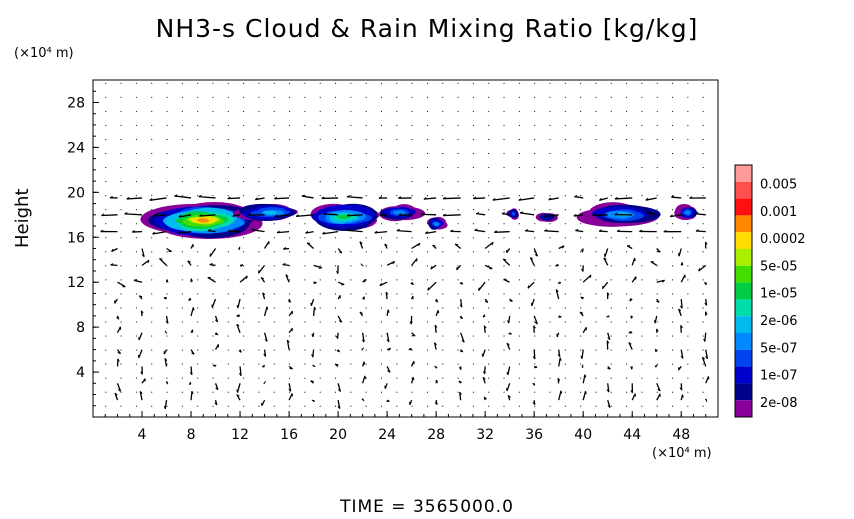 The width and height of the screenshot is (854, 519). Describe the element at coordinates (272, 212) in the screenshot. I see `cloud-contour` at that location.